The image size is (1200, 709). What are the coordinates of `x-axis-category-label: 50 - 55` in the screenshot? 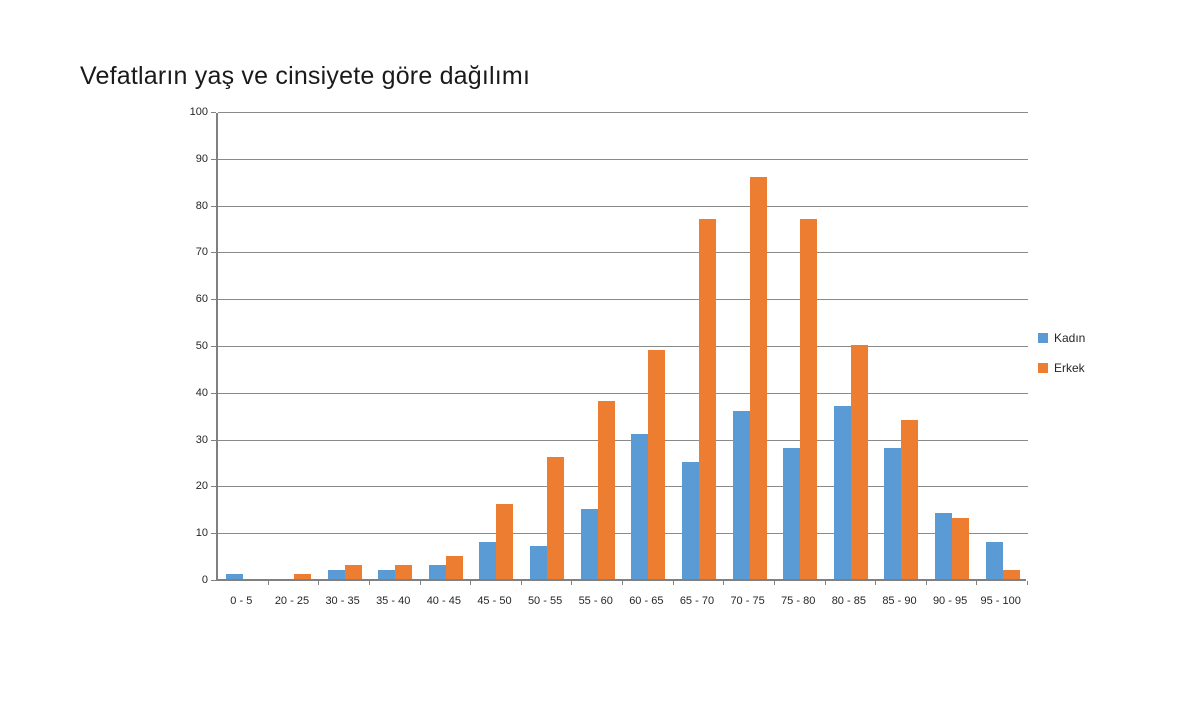 It's located at (545, 601).